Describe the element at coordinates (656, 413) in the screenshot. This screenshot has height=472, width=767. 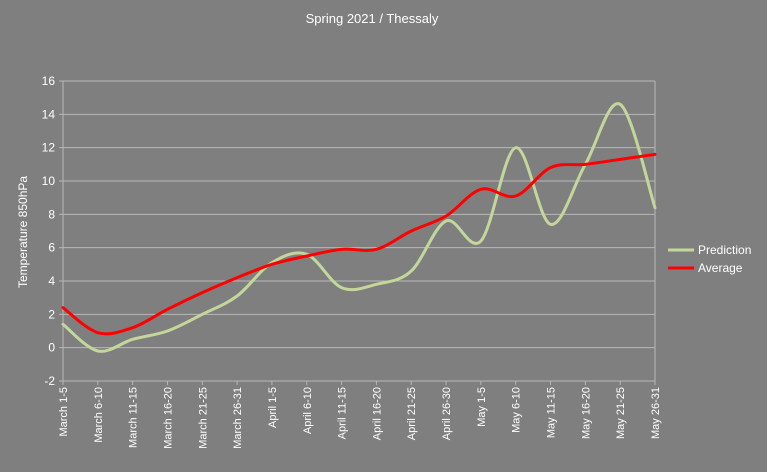
I see `x-tick-label: May 26-31` at that location.